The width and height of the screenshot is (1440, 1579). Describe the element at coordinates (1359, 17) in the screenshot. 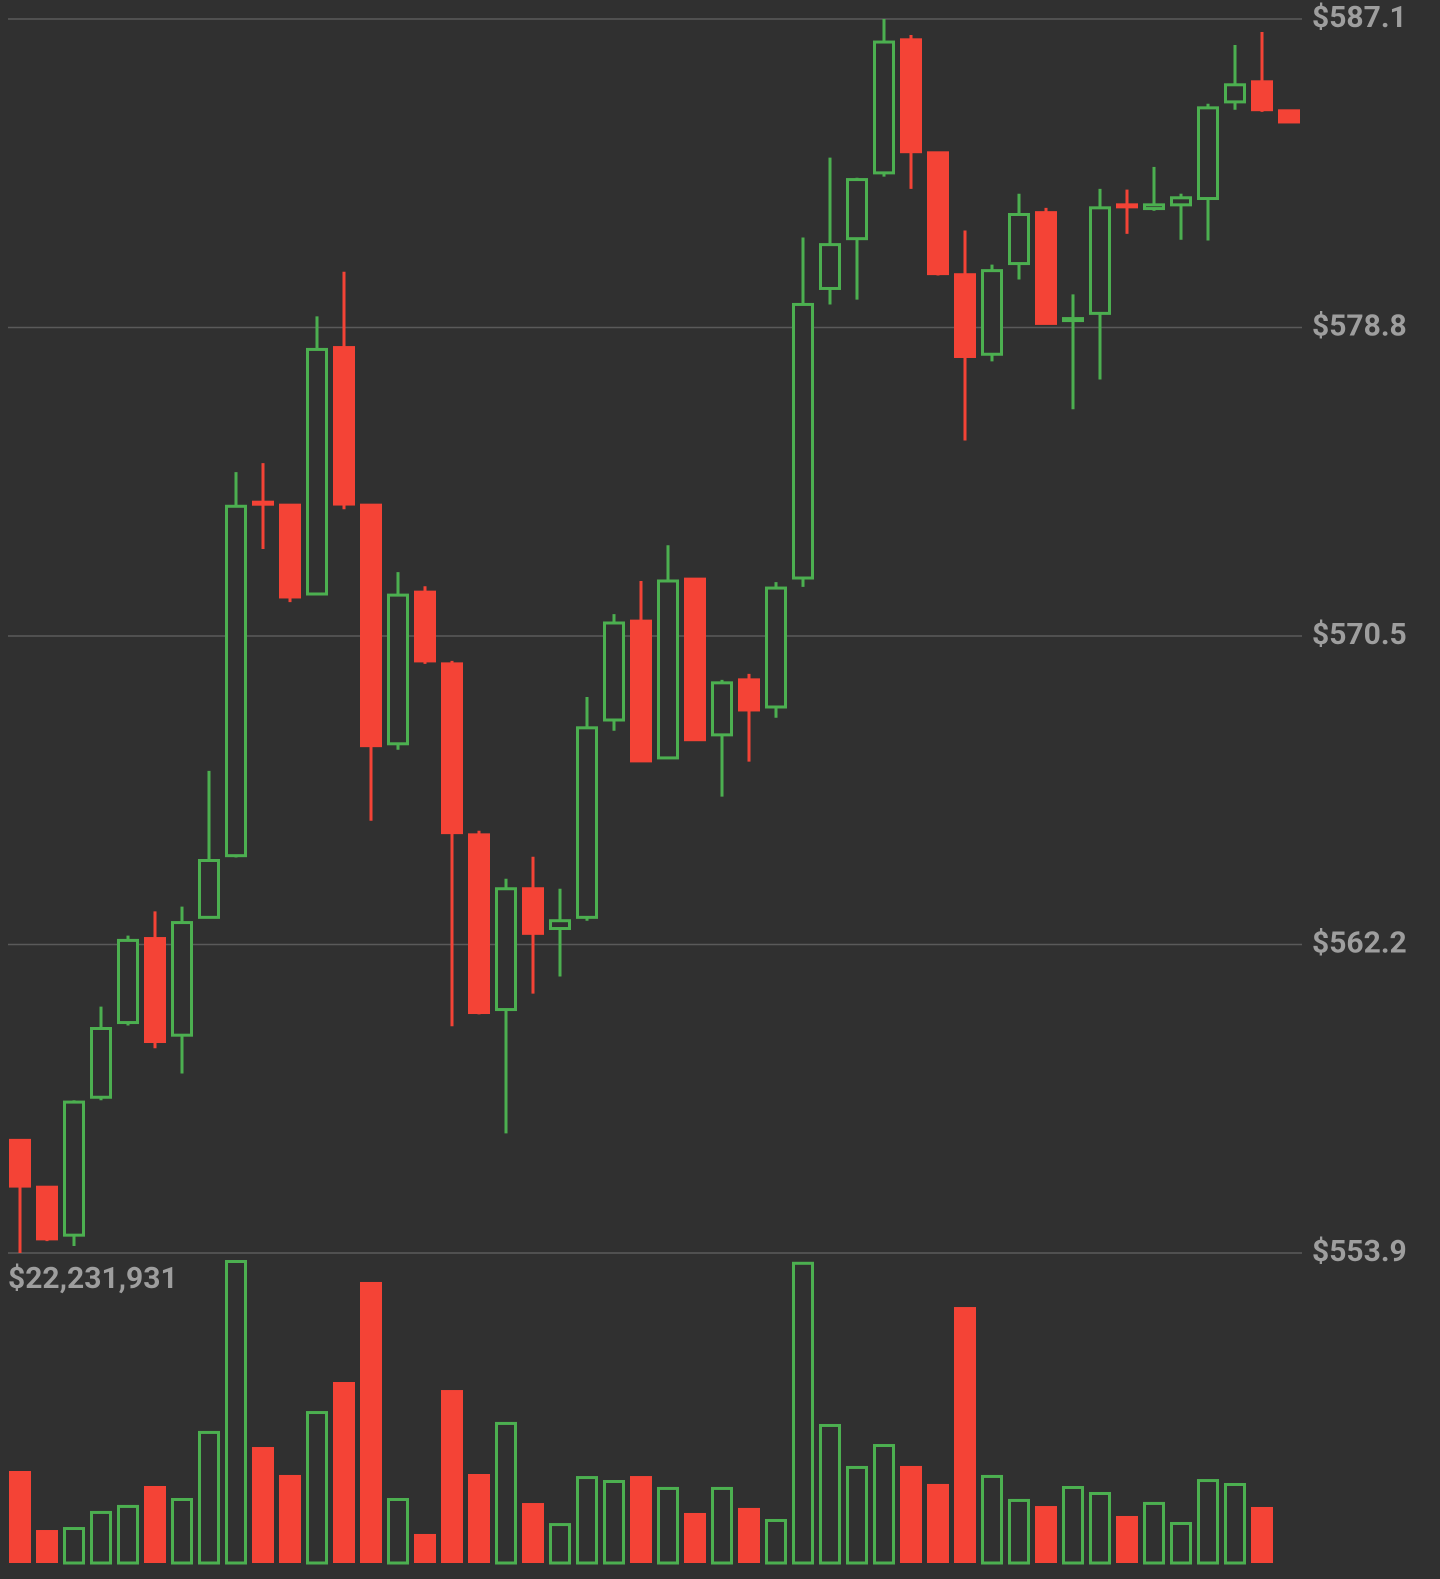

I see `y-tick-label: $587.1` at that location.